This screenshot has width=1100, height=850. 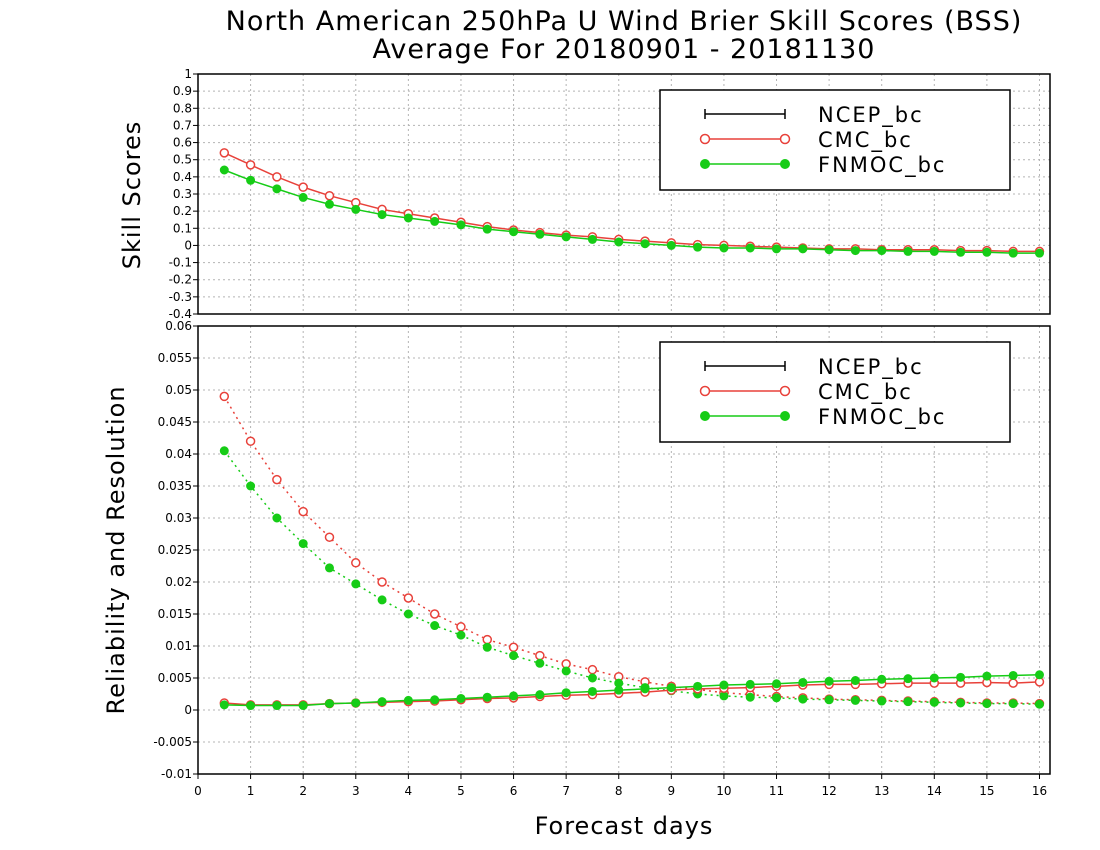 What do you see at coordinates (178, 390) in the screenshot?
I see `y-tick-label: 0.05` at bounding box center [178, 390].